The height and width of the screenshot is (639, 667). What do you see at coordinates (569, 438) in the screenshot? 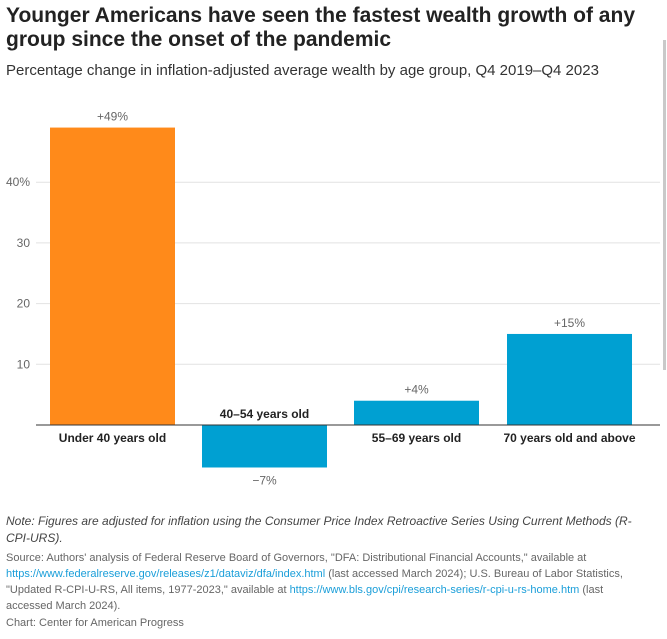
I see `category-label: 70 years old and above` at bounding box center [569, 438].